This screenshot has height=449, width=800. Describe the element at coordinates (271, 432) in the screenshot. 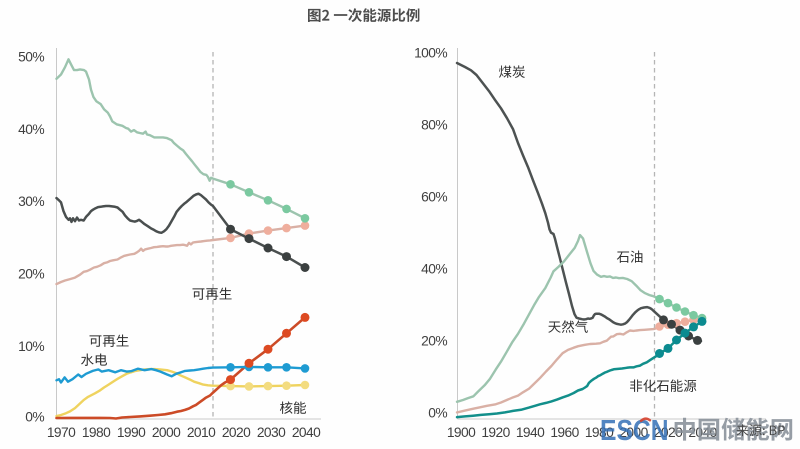

I see `svg-text: 2030` at that location.